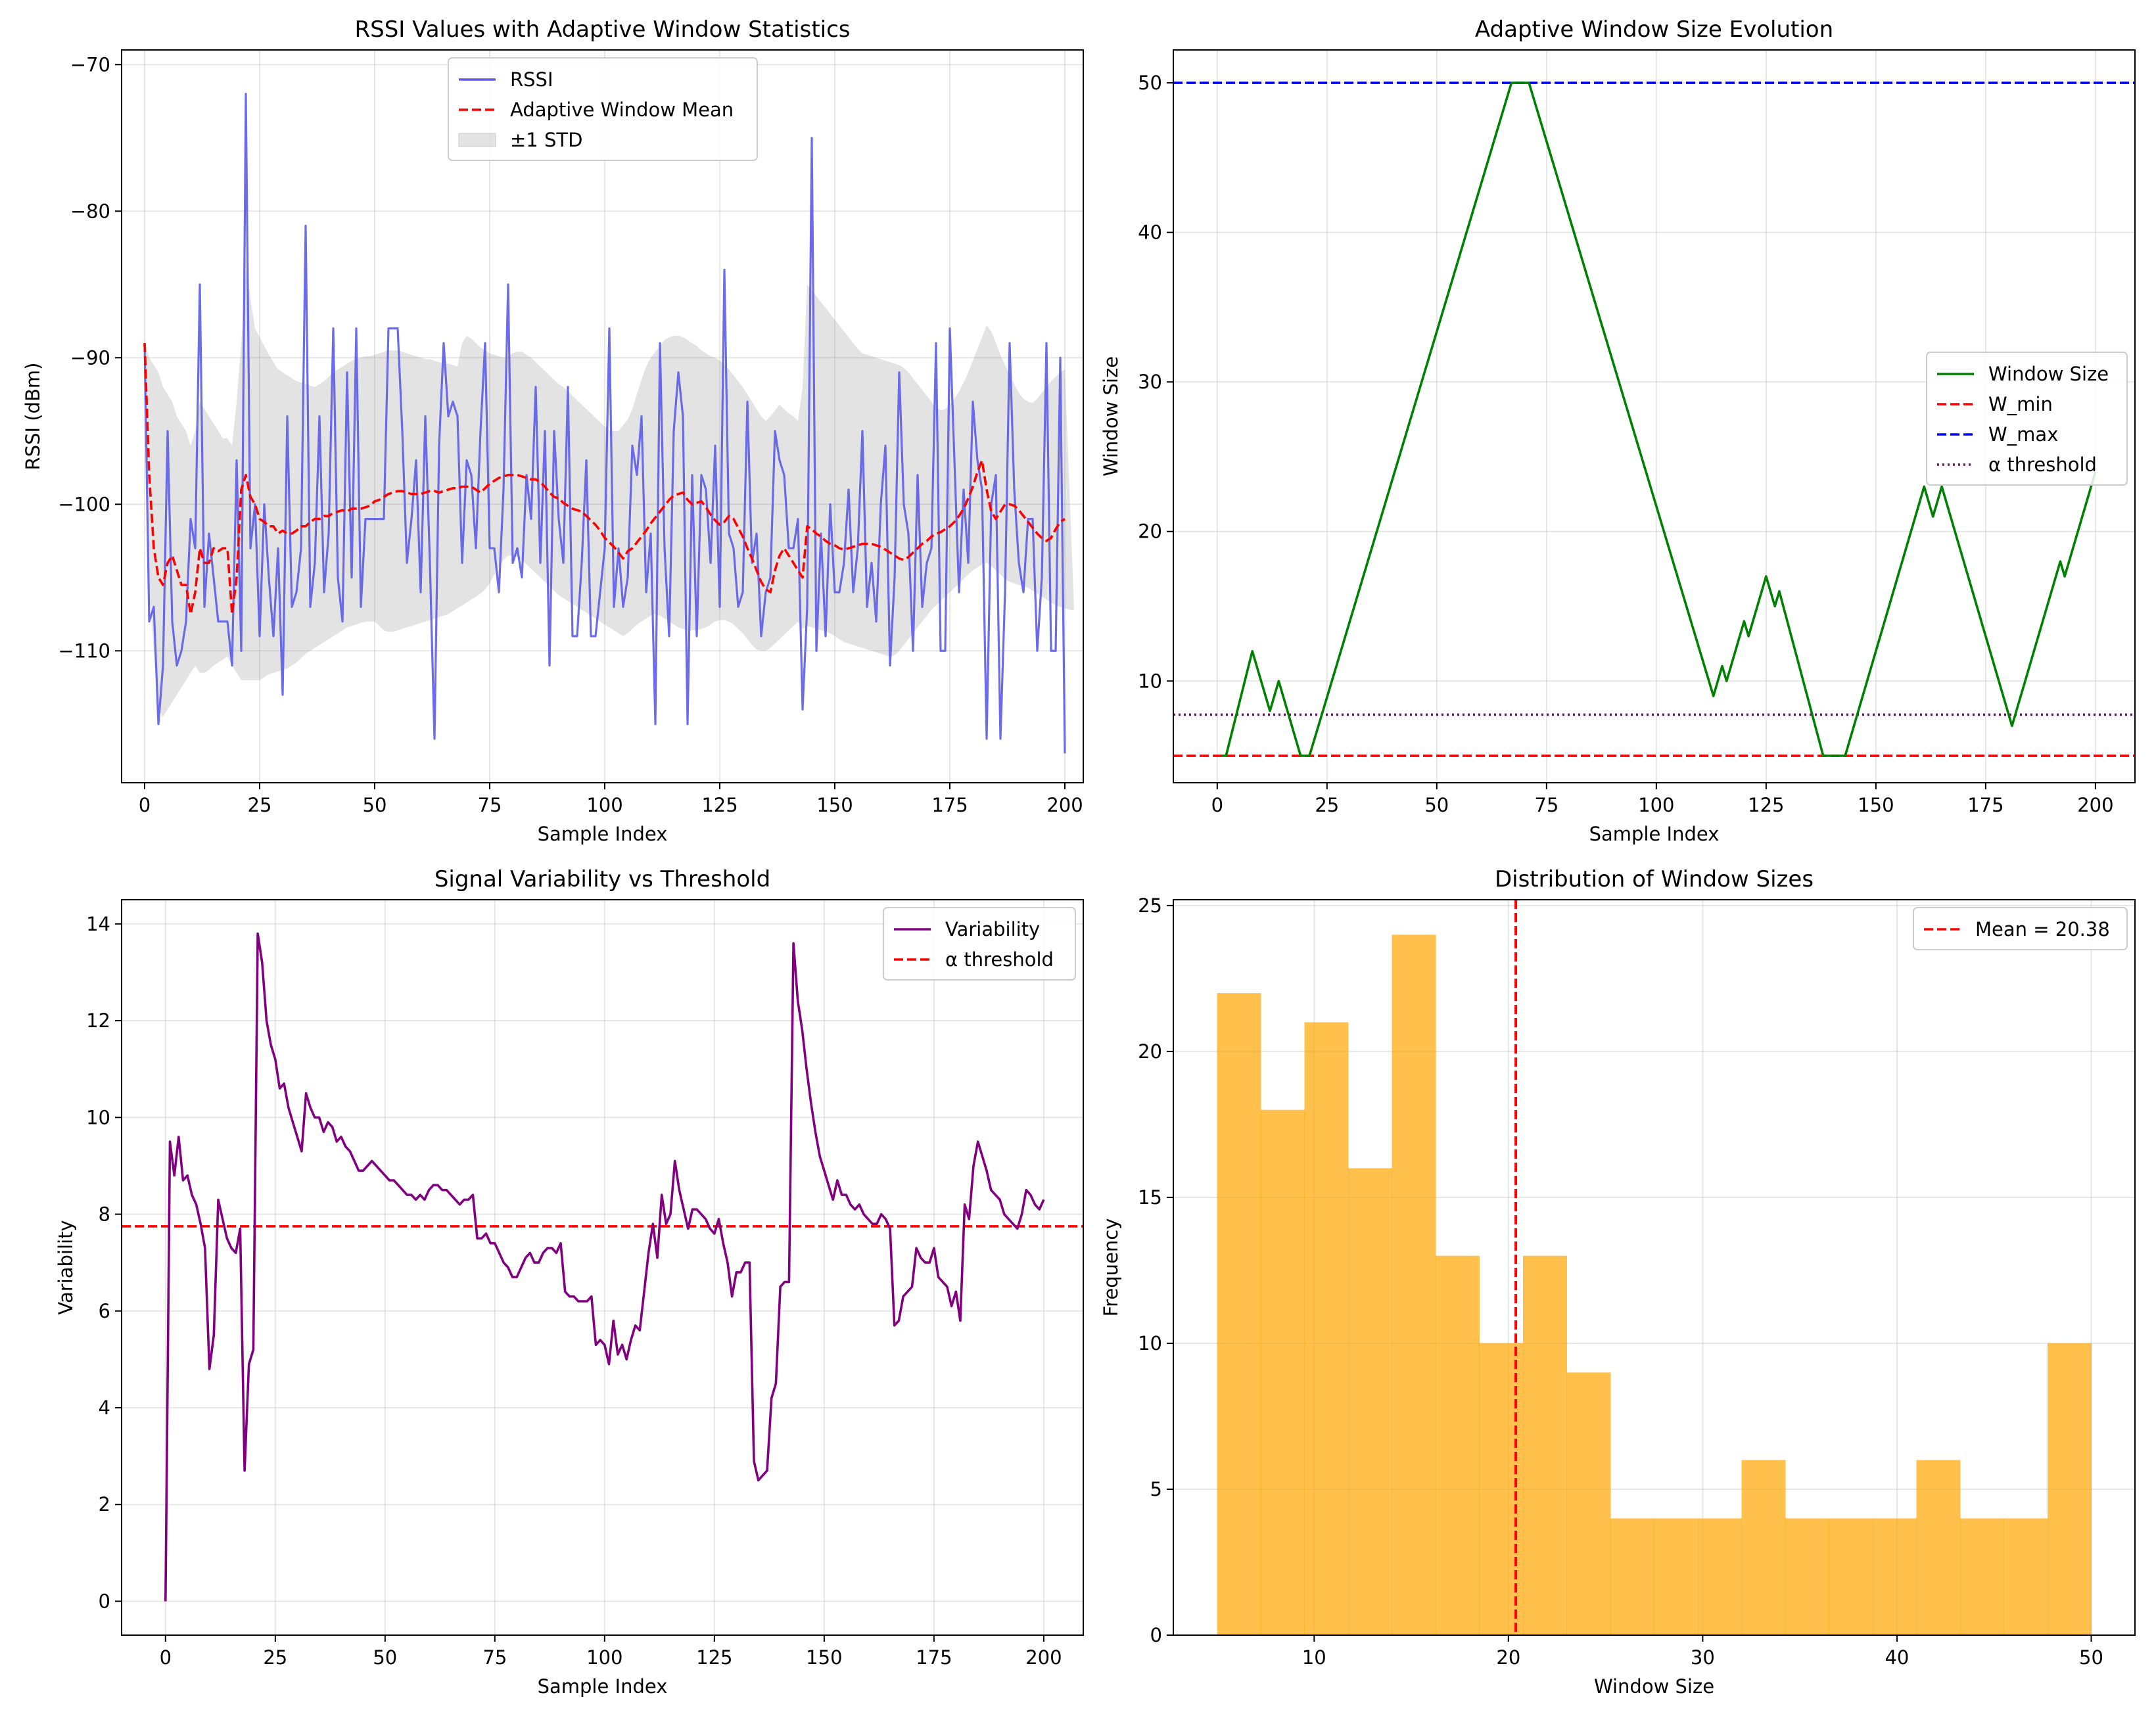 Image resolution: width=2156 pixels, height=1714 pixels. Describe the element at coordinates (275, 1658) in the screenshot. I see `variability-xtick-label: 25` at that location.